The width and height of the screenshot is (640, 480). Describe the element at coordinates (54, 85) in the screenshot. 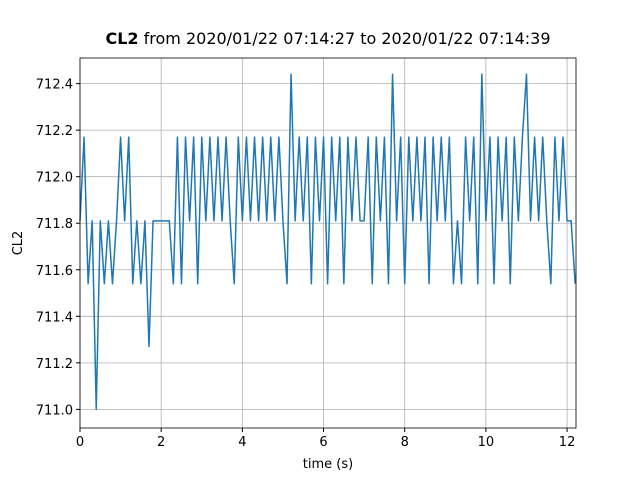

I see `y-tick-label: 712.4` at that location.